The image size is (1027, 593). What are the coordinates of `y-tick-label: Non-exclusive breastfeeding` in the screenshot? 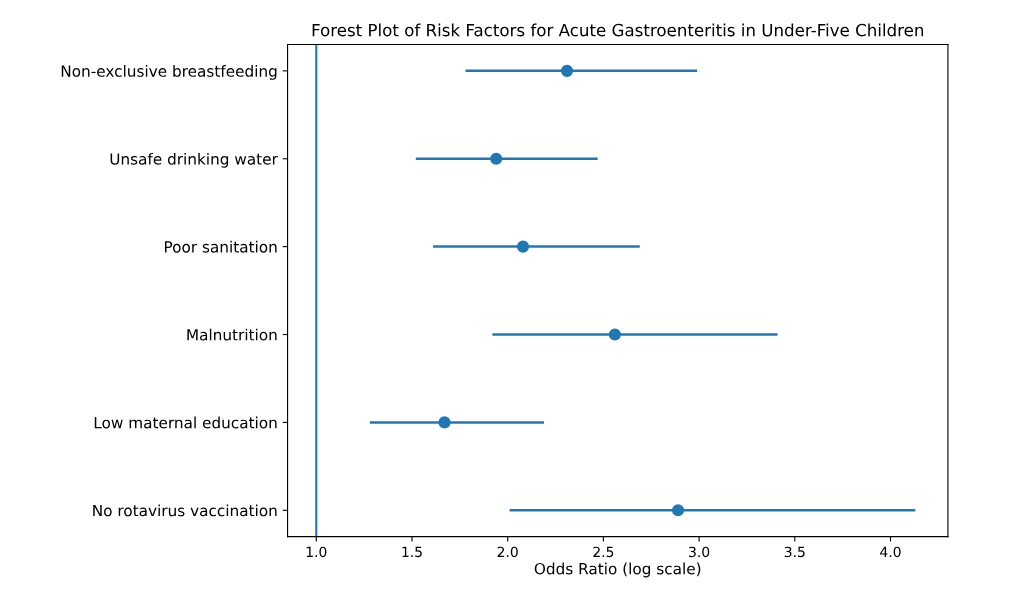 It's located at (169, 72).